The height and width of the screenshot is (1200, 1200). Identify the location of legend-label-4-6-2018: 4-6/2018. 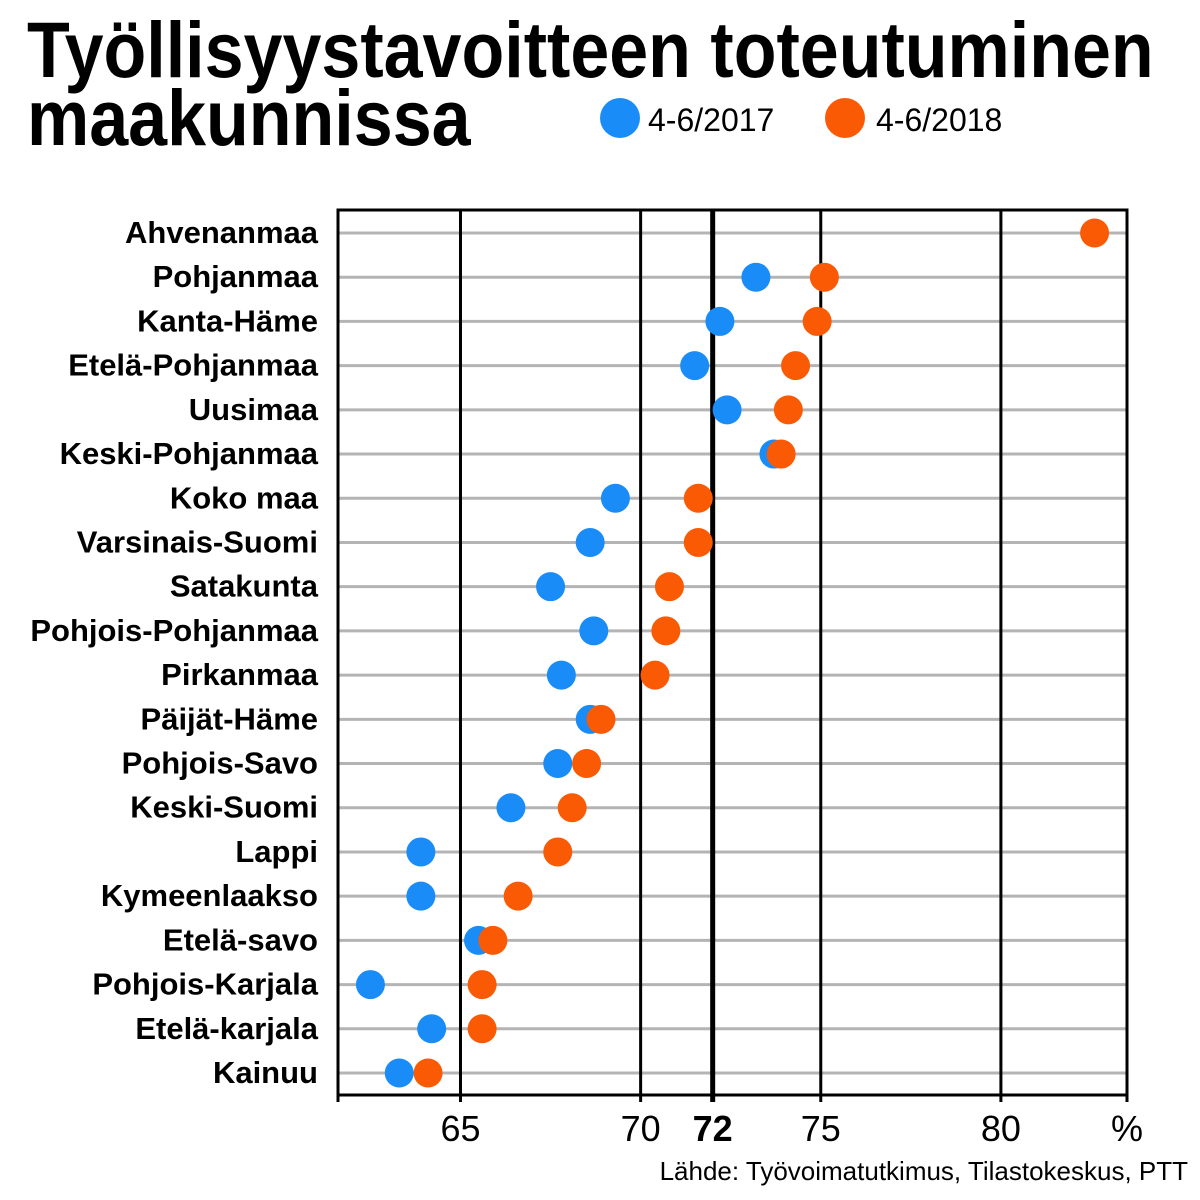
(939, 120).